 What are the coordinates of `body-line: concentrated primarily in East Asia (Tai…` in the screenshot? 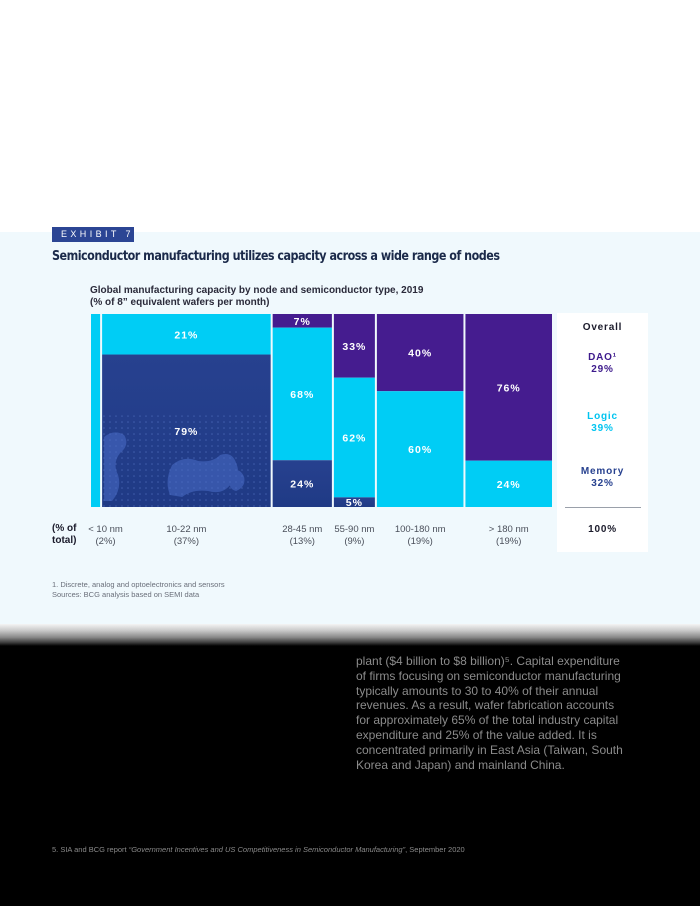 It's located at (489, 749).